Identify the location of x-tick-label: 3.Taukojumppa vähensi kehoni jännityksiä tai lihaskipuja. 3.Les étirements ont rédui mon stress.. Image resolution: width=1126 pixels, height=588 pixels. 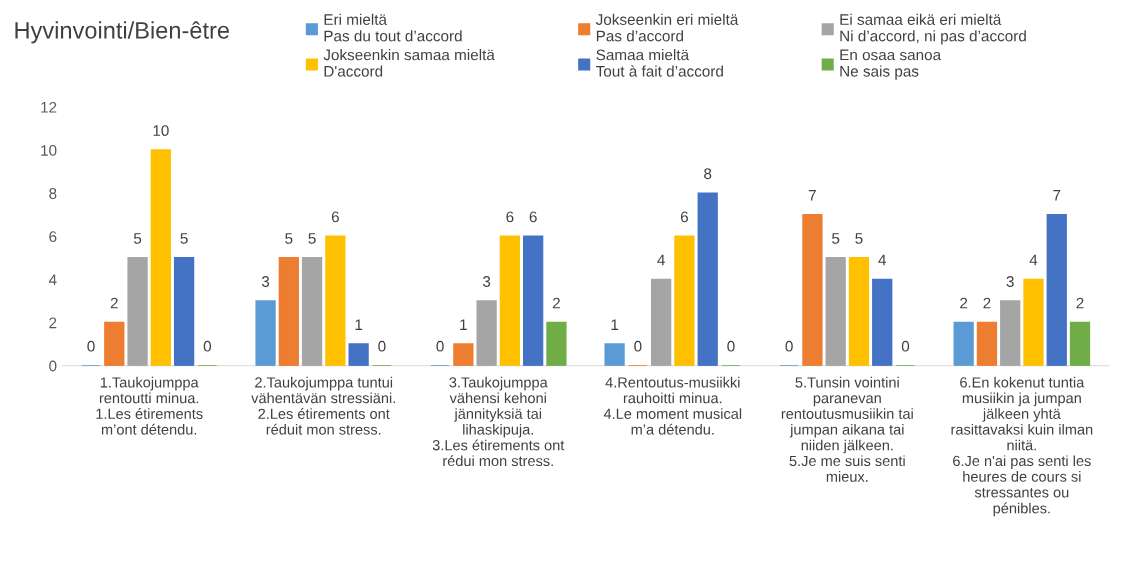
(498, 421).